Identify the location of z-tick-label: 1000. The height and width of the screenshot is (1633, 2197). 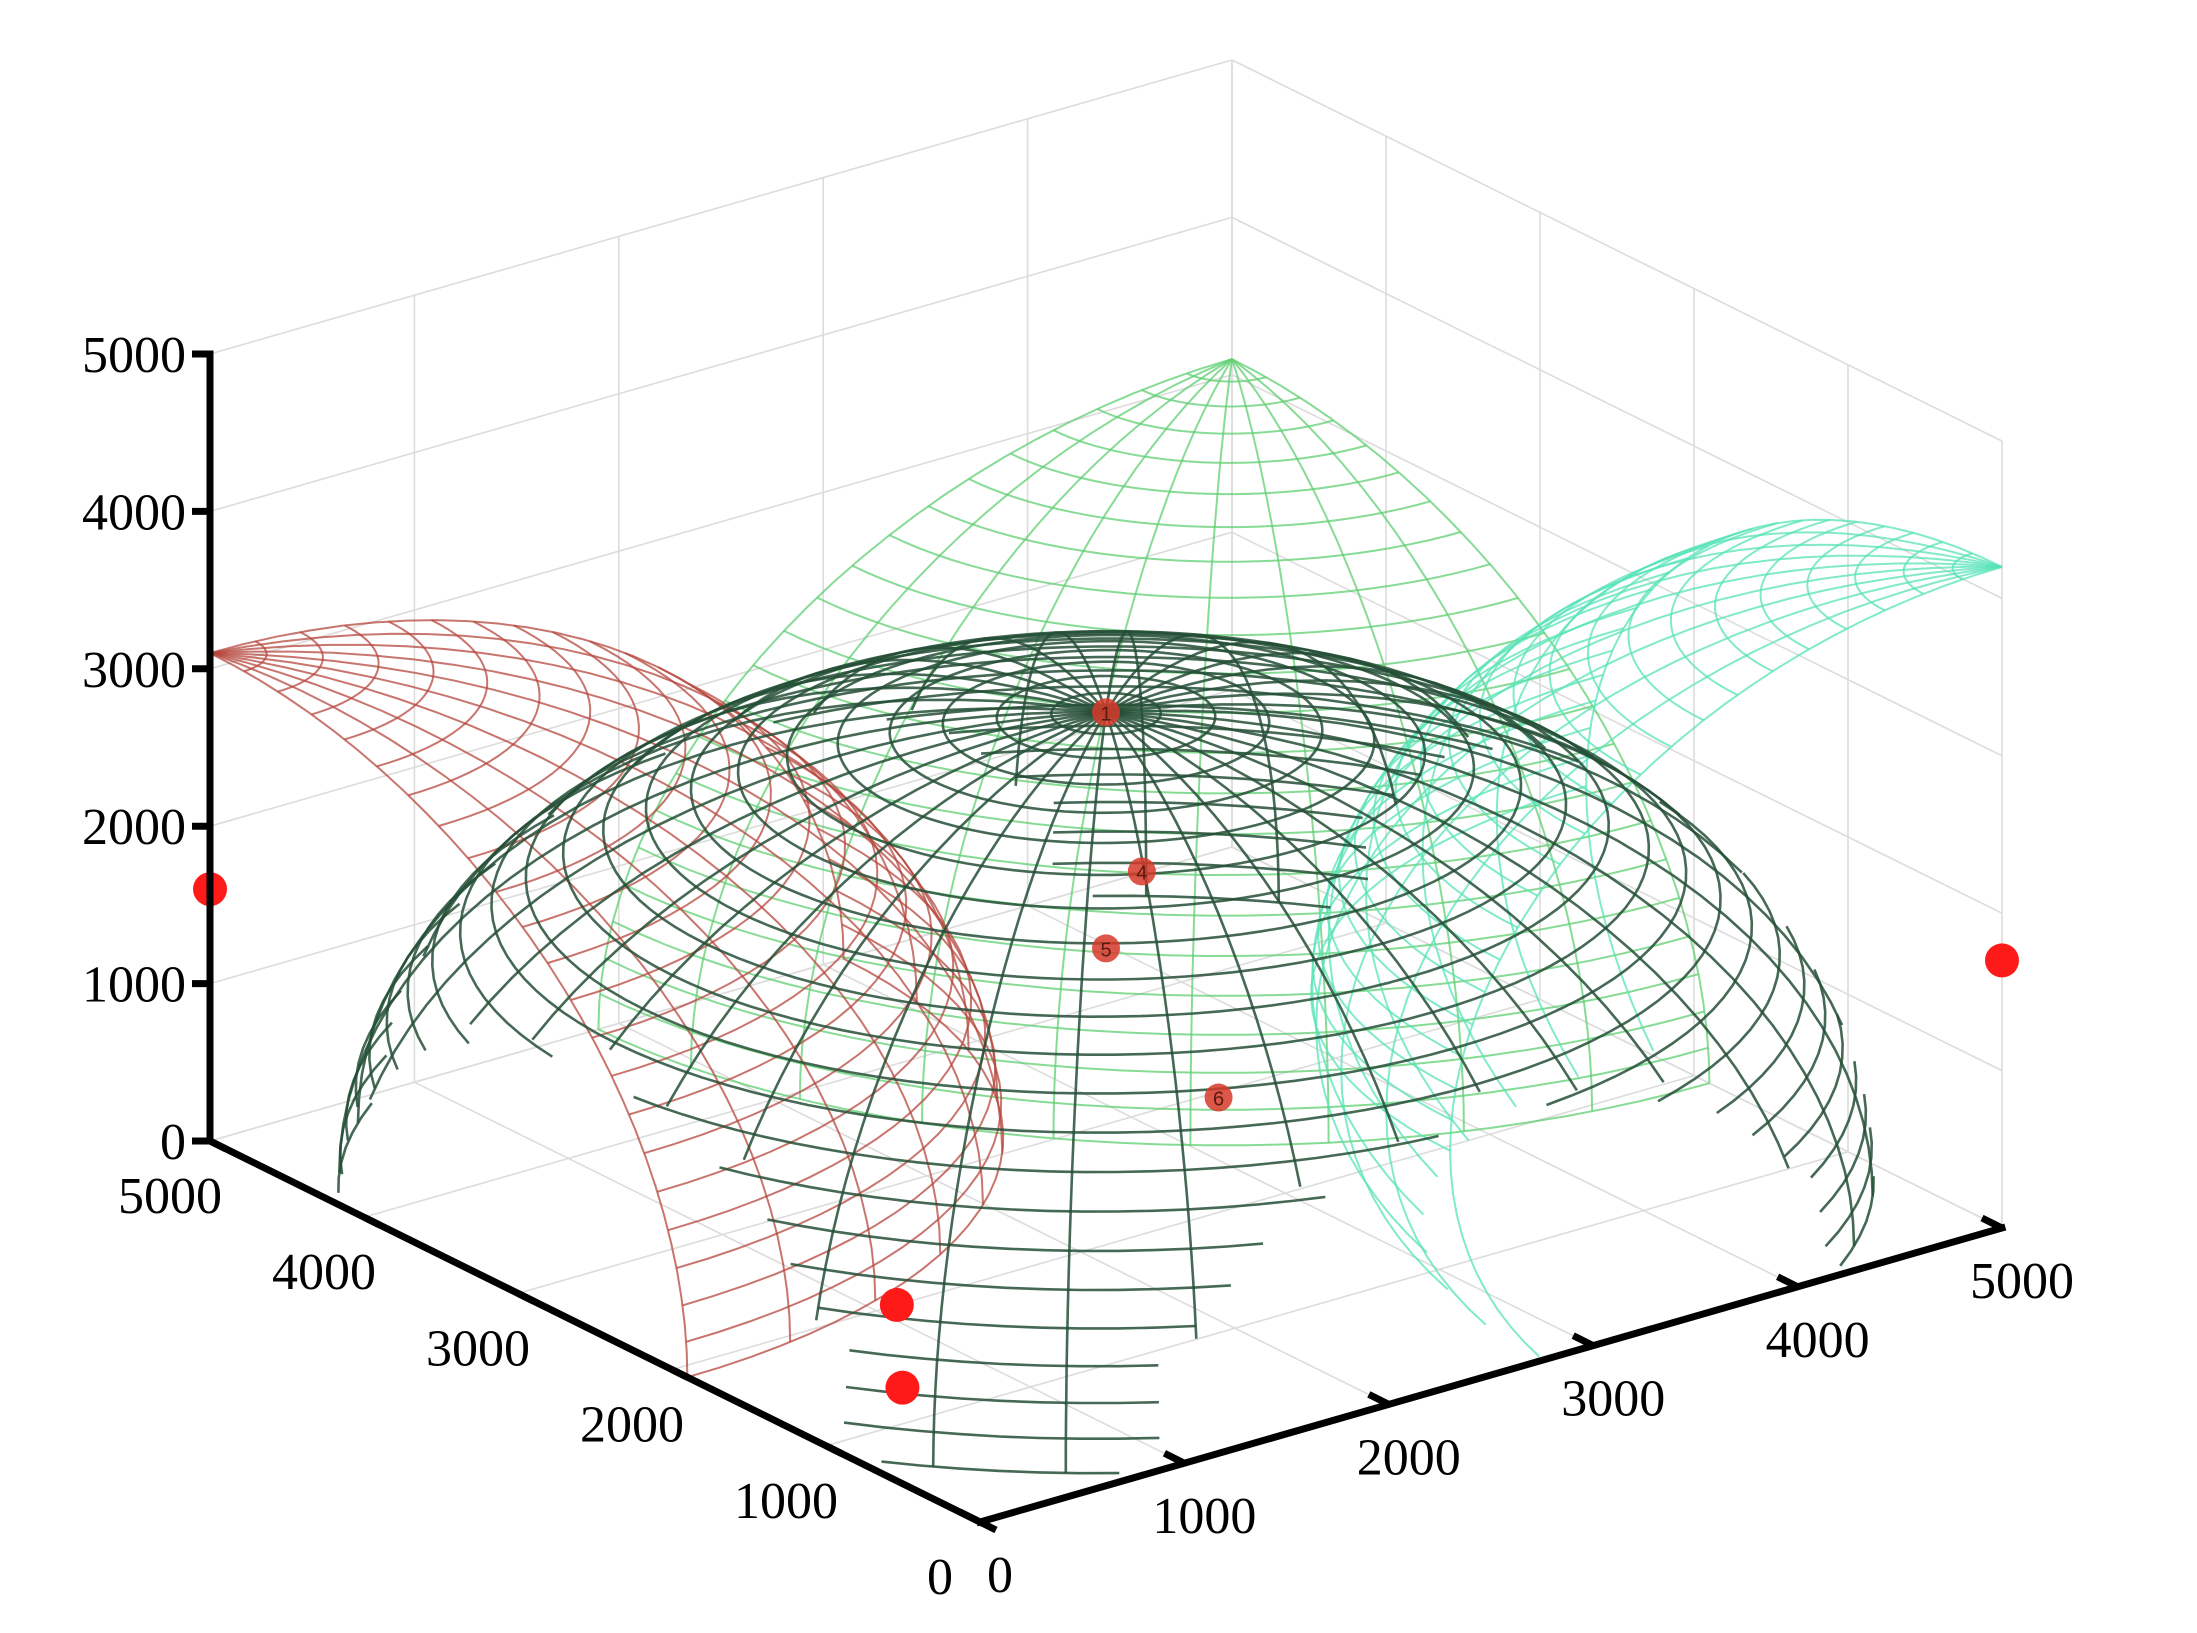
(134, 985).